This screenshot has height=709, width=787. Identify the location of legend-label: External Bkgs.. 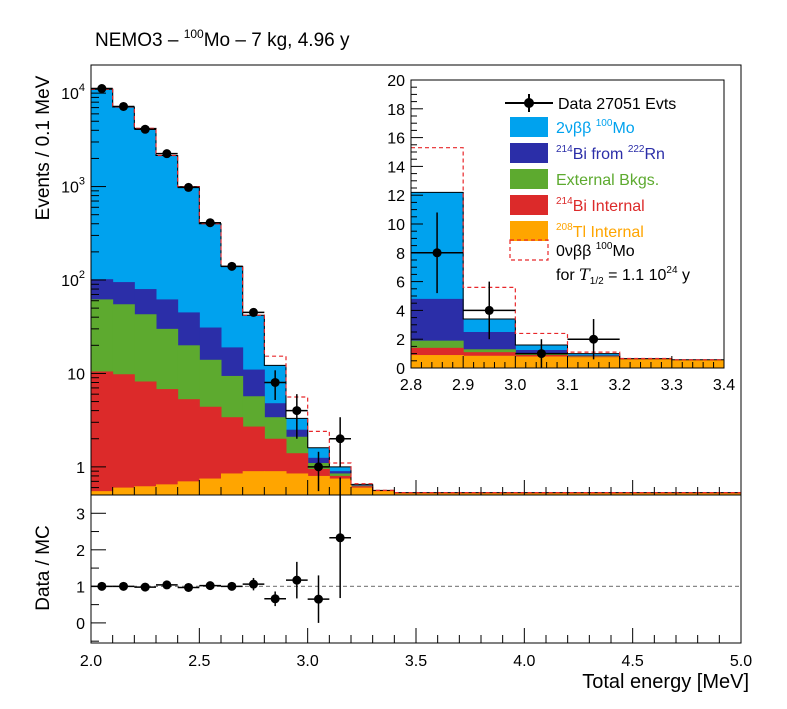
(607, 180).